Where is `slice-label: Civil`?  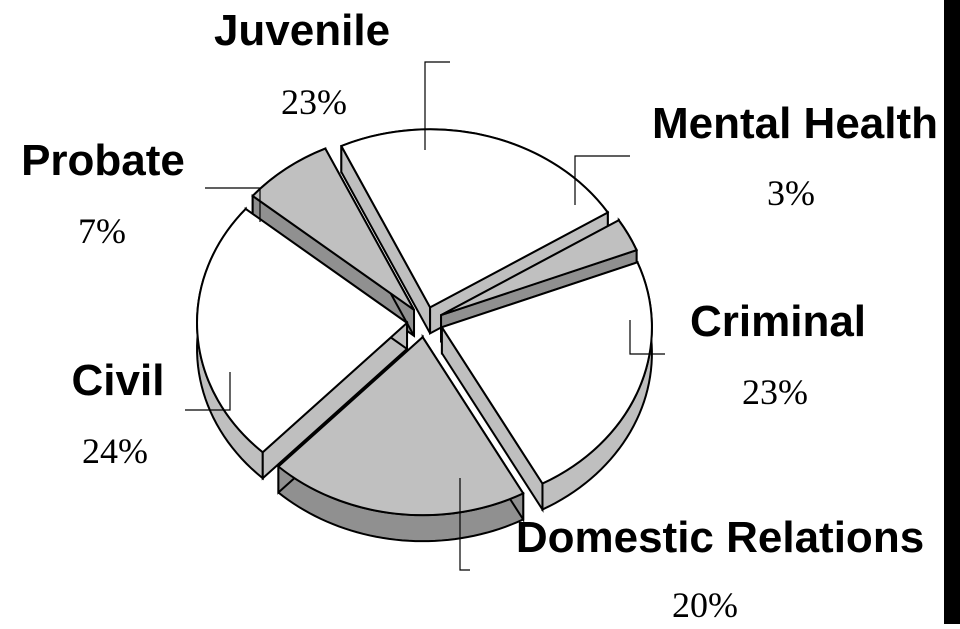 slice-label: Civil is located at coordinates (118, 380).